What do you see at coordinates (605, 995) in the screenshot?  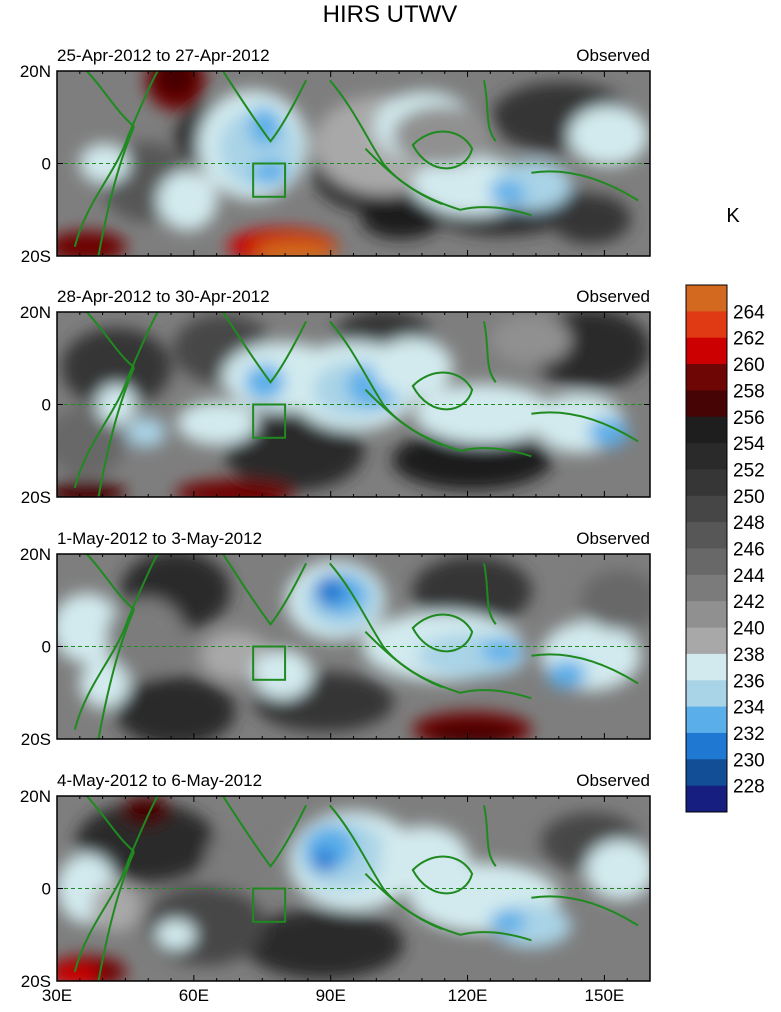 I see `lon-label: 150E` at bounding box center [605, 995].